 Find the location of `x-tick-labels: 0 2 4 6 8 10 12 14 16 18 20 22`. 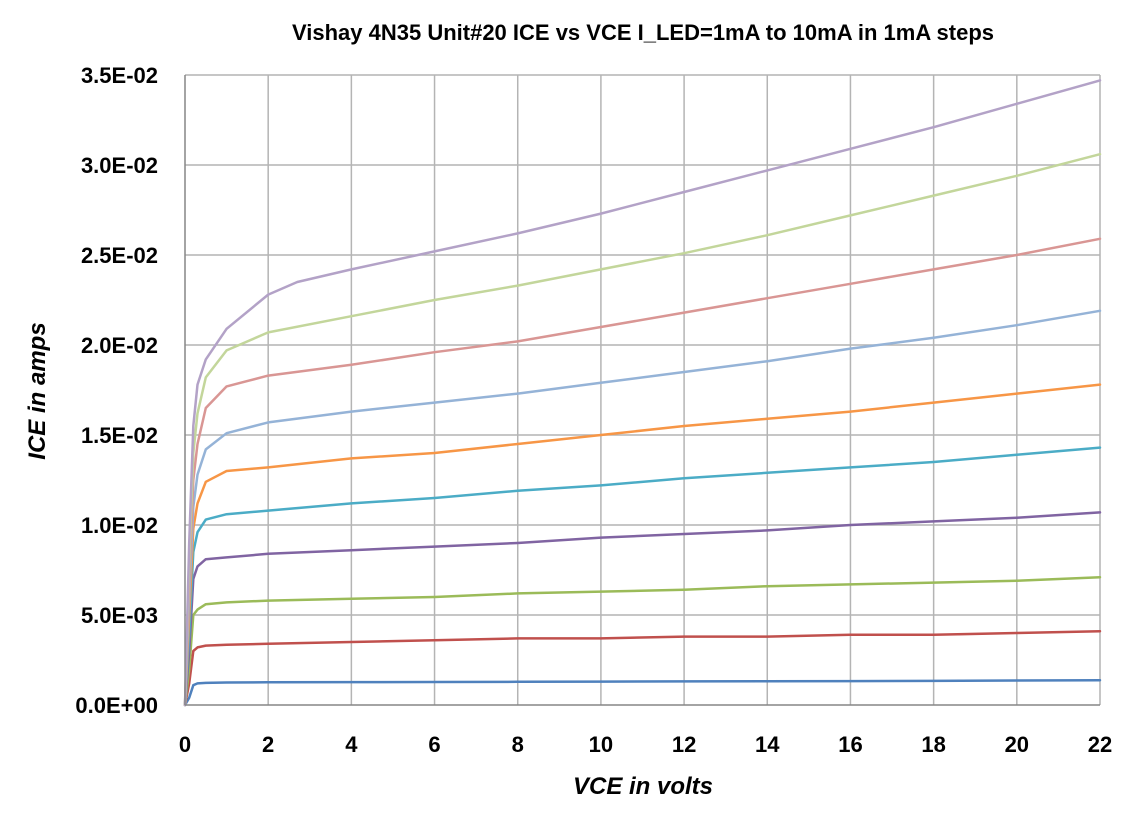

x-tick-labels: 0 2 4 6 8 10 12 14 16 18 20 22 is located at coordinates (645, 744).